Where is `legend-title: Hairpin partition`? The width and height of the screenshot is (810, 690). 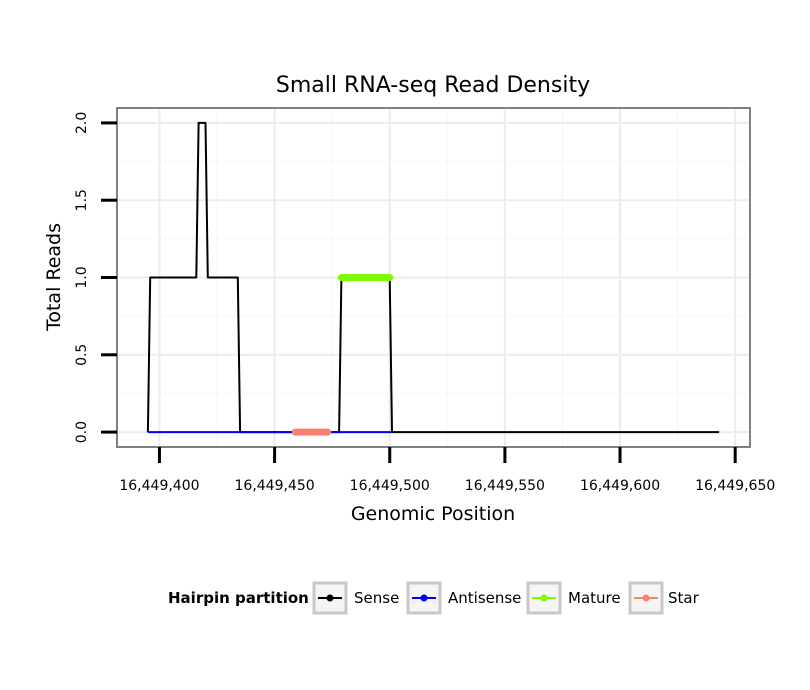 legend-title: Hairpin partition is located at coordinates (238, 598).